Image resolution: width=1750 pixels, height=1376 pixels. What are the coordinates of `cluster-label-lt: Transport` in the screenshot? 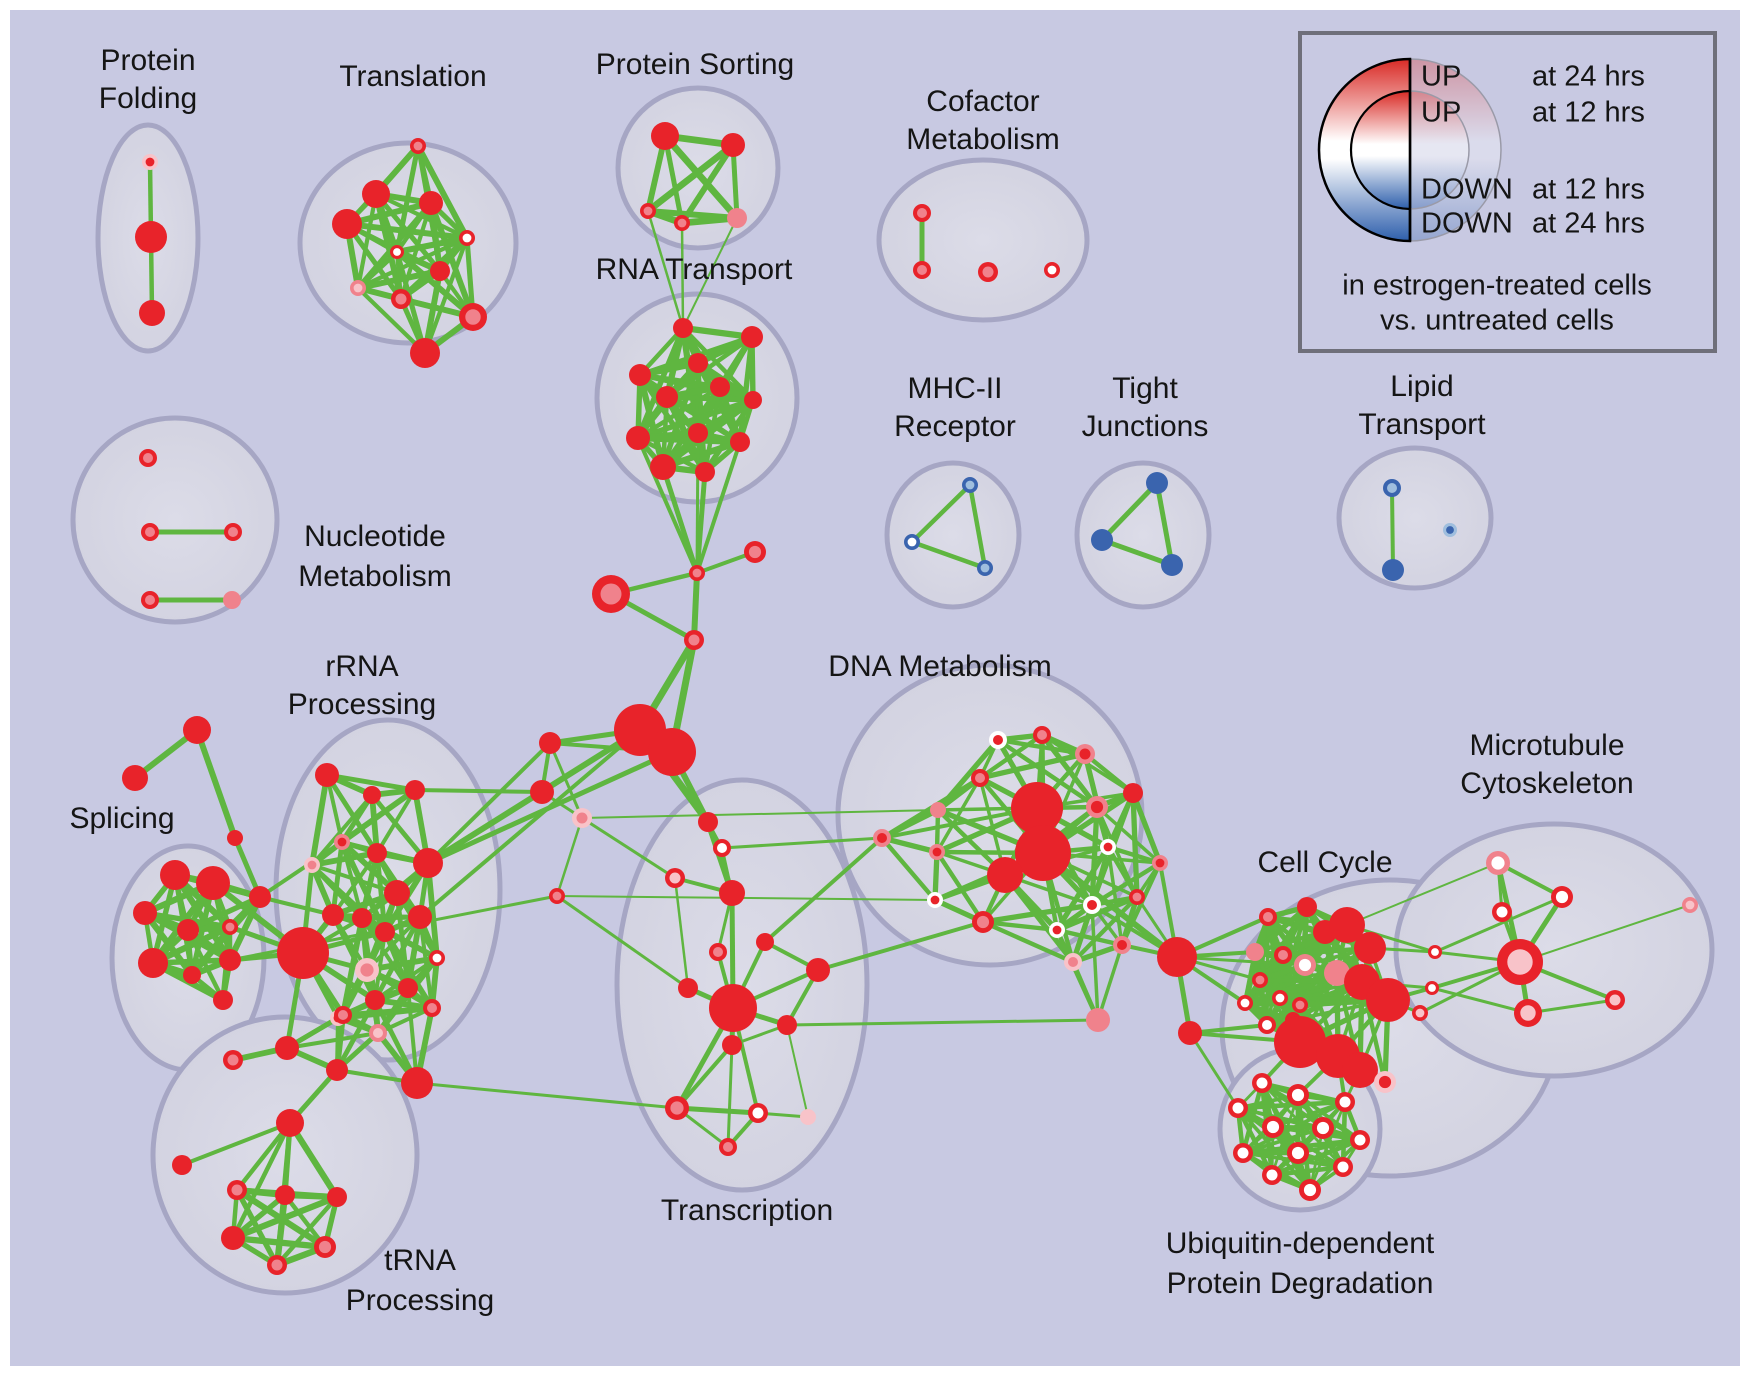 It's located at (1422, 424).